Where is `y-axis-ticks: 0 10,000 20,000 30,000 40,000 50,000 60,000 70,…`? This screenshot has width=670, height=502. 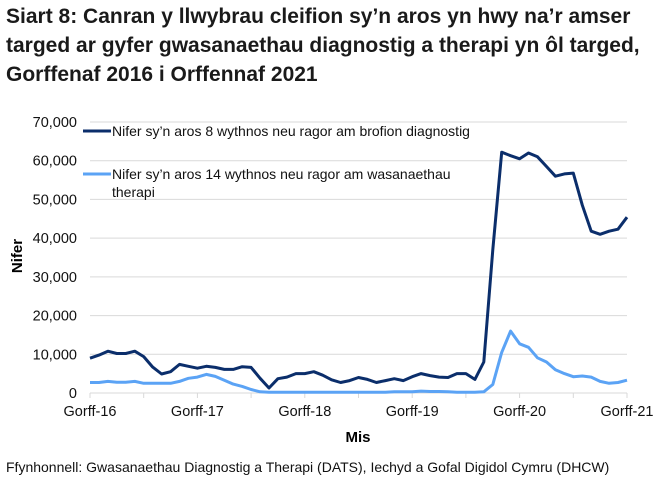
y-axis-ticks: 0 10,000 20,000 30,000 40,000 50,000 60,000 70,… is located at coordinates (55, 258).